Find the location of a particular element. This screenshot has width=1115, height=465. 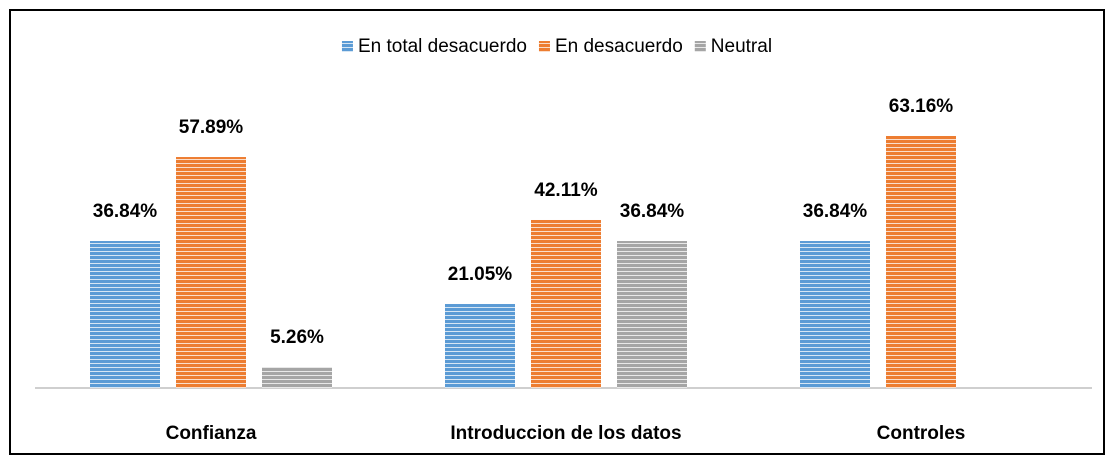

x-tick-label: Controles is located at coordinates (921, 433).